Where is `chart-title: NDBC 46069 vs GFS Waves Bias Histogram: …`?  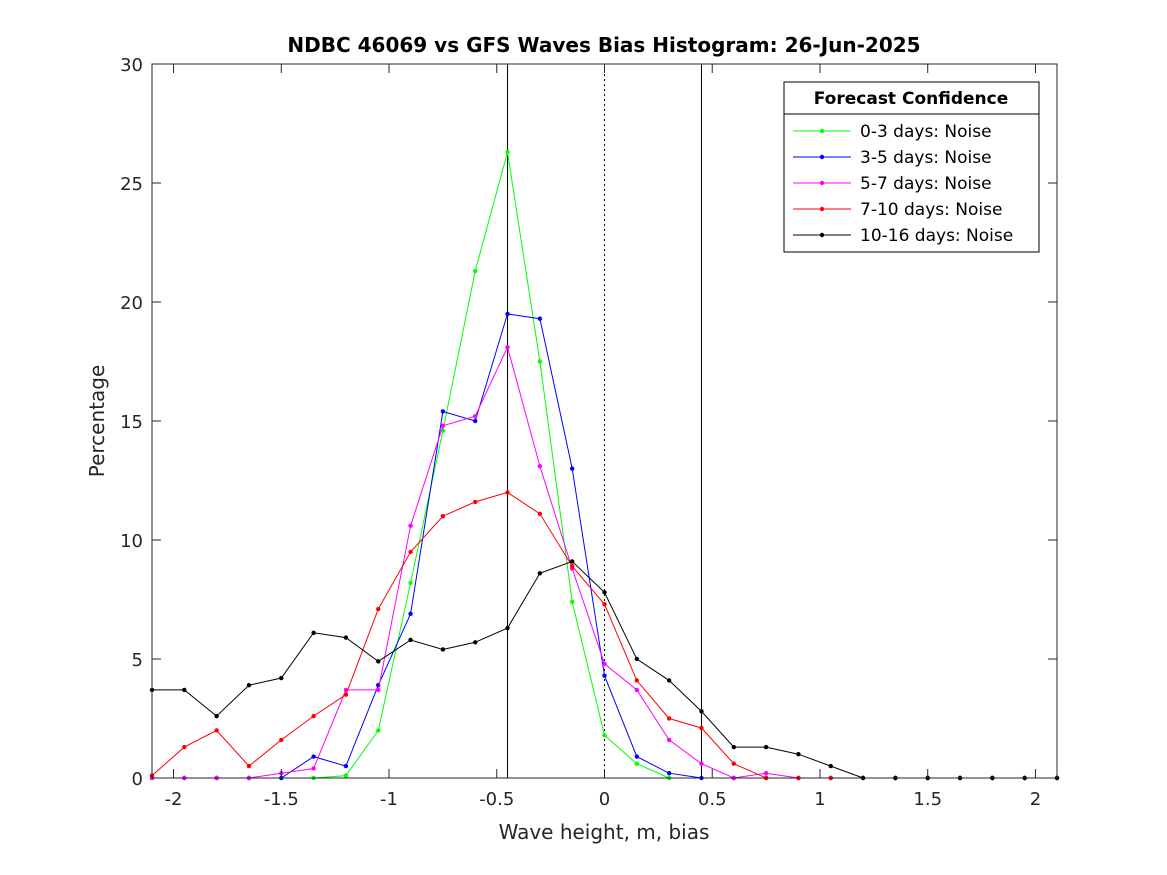
chart-title: NDBC 46069 vs GFS Waves Bias Histogram: … is located at coordinates (603, 45).